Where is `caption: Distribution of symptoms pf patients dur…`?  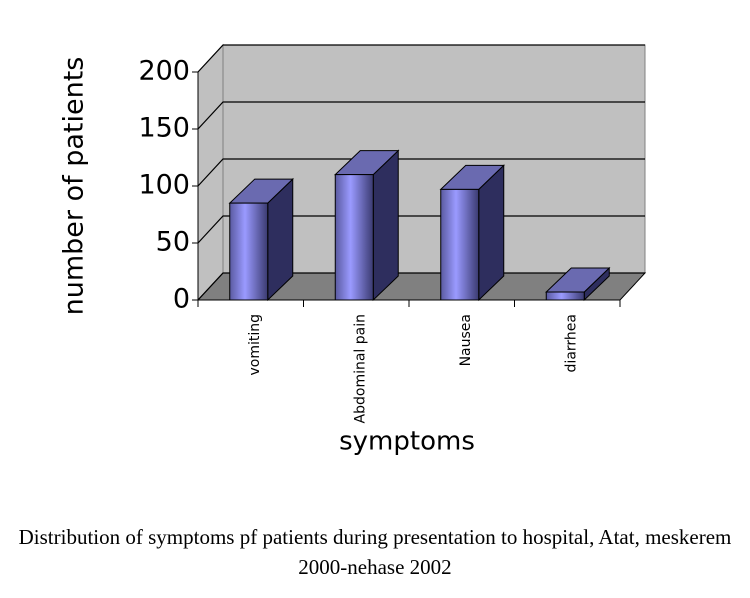 caption: Distribution of symptoms pf patients dur… is located at coordinates (375, 552).